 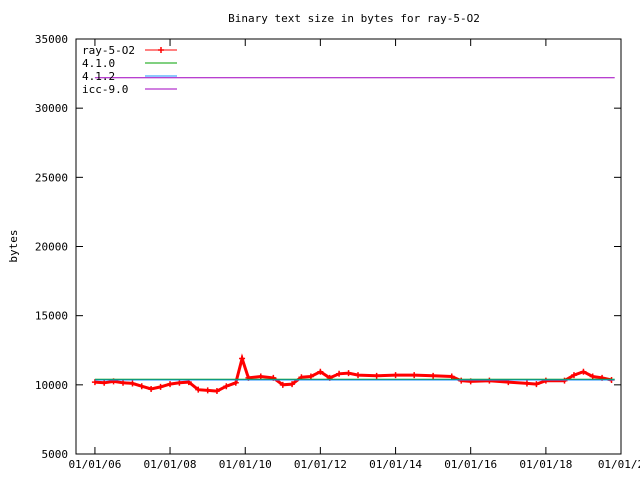 I want to click on y-tick-label: 35000, so click(x=51, y=39).